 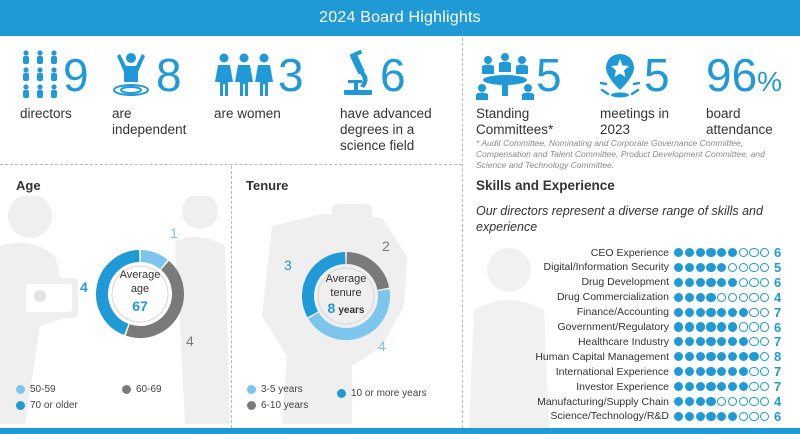 What do you see at coordinates (47, 405) in the screenshot?
I see `age-legend-item: 70 or older` at bounding box center [47, 405].